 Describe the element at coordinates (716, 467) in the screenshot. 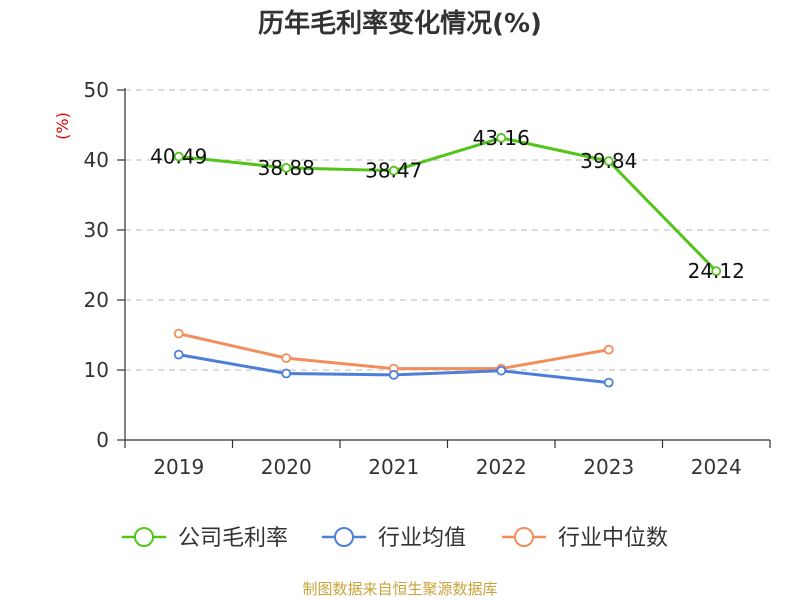

I see `x-tick-label-2024: 2024` at that location.